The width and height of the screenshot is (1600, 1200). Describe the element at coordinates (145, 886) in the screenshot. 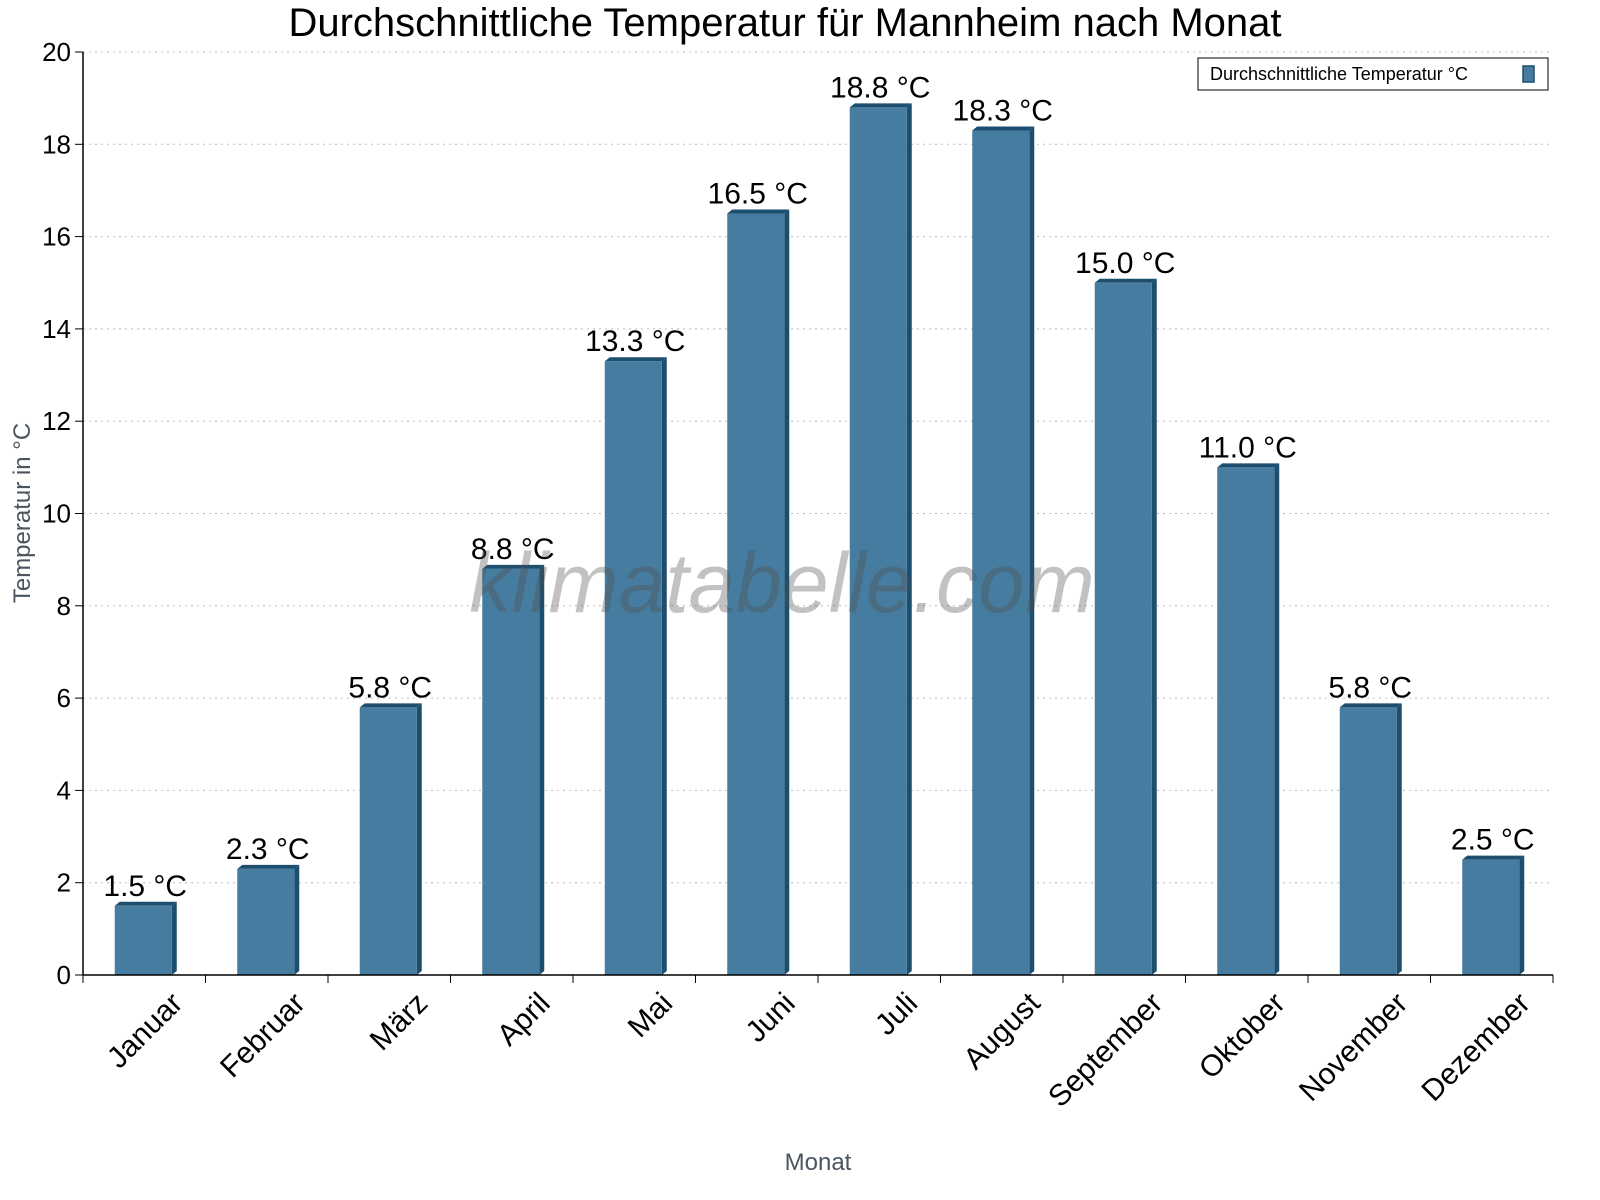

I see `data-label: 1.5 °C` at that location.